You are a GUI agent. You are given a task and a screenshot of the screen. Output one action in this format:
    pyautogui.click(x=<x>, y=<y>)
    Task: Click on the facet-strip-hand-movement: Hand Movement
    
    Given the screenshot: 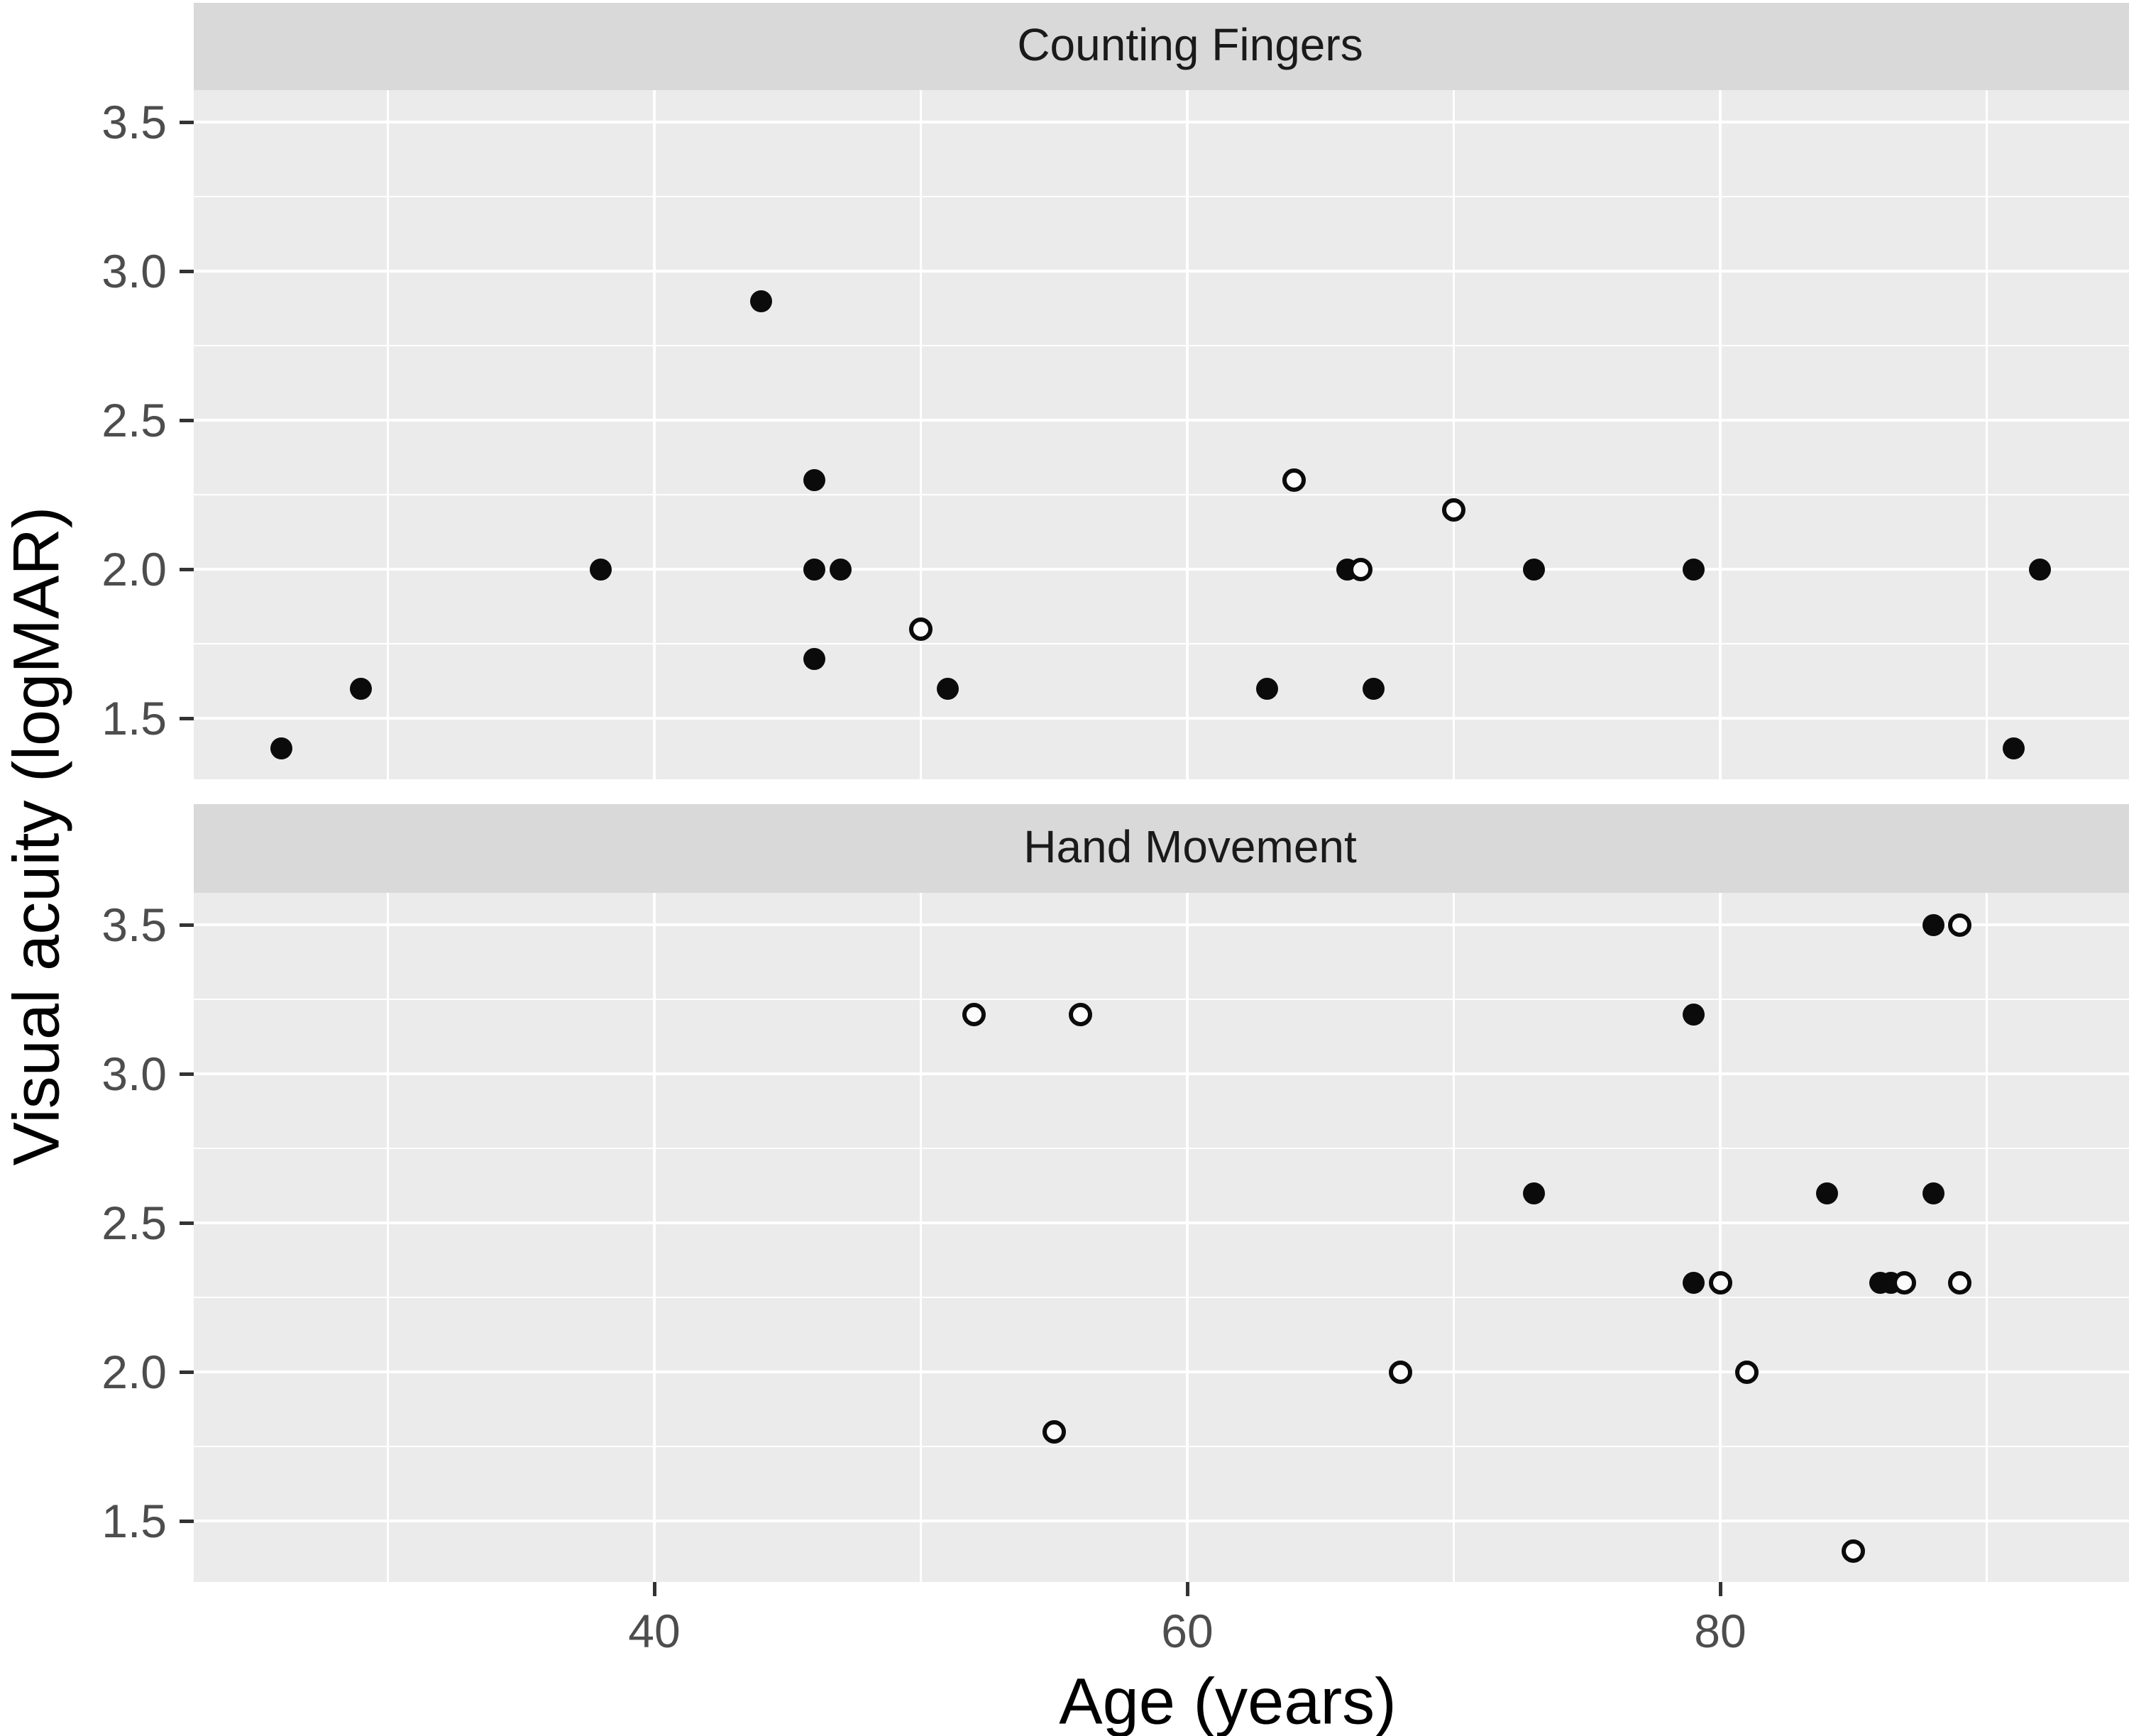 What is the action you would take?
    pyautogui.click(x=1161, y=848)
    